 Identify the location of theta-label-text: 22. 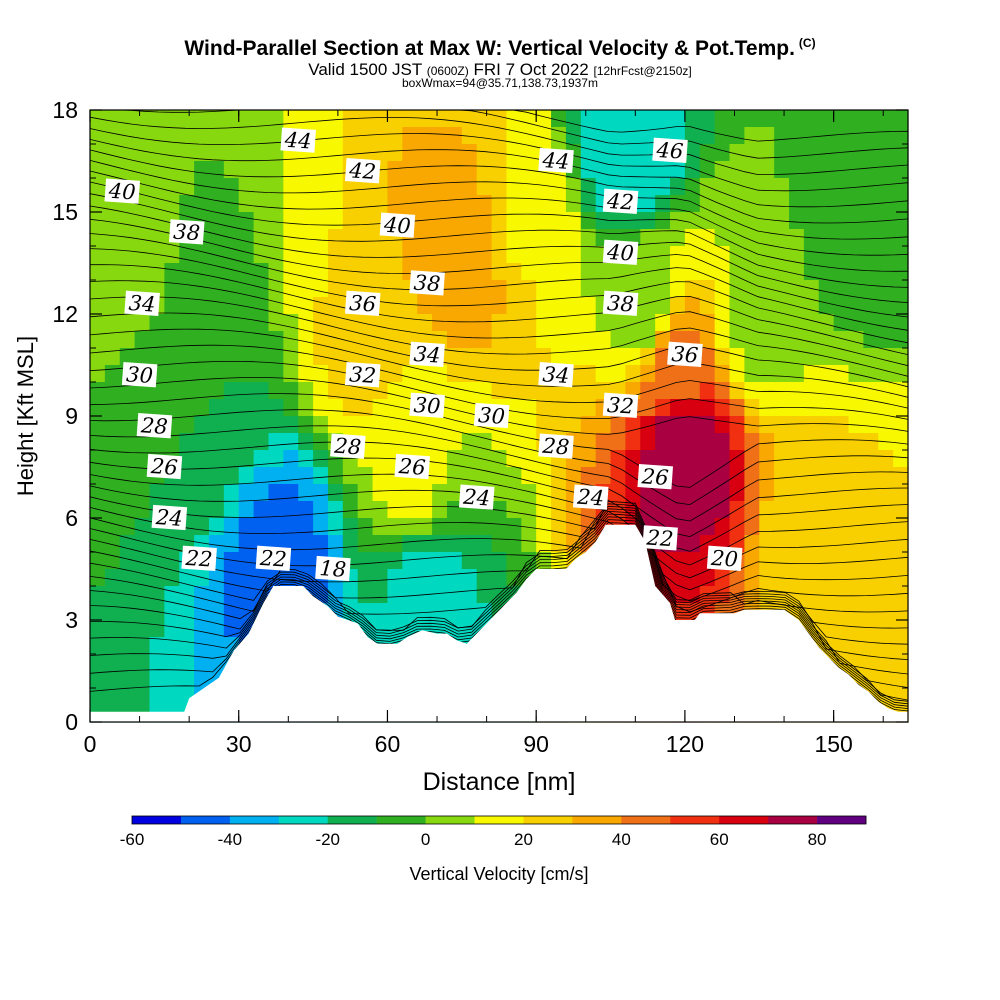
(272, 559).